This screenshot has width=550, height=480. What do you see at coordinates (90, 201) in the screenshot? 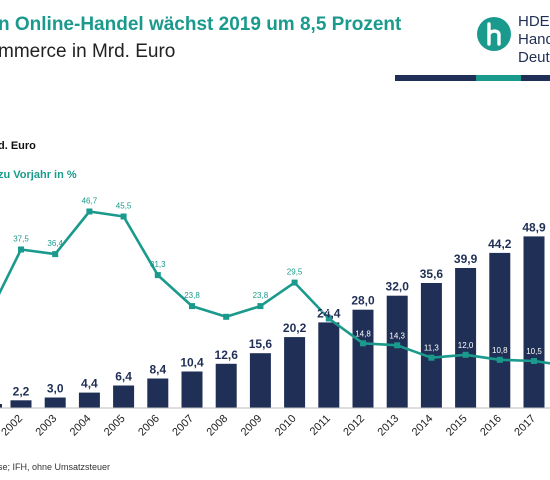
I see `growth-value-label: 46,7` at bounding box center [90, 201].